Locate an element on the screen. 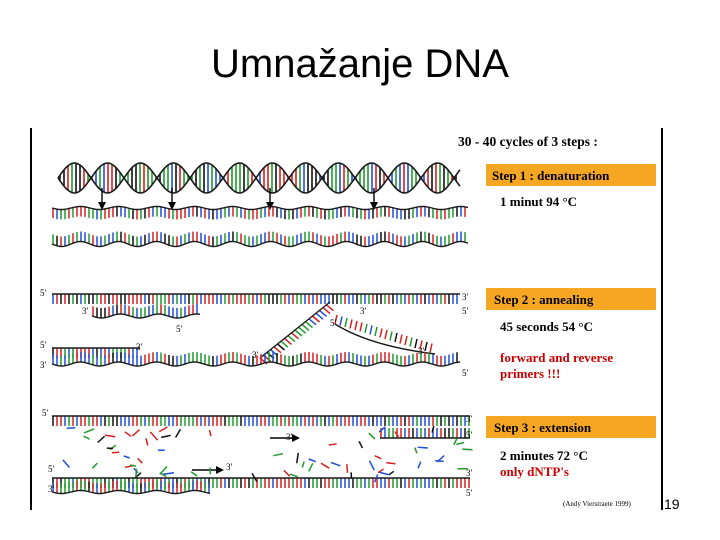 This screenshot has width=720, height=540. double-helix-group is located at coordinates (259, 178).